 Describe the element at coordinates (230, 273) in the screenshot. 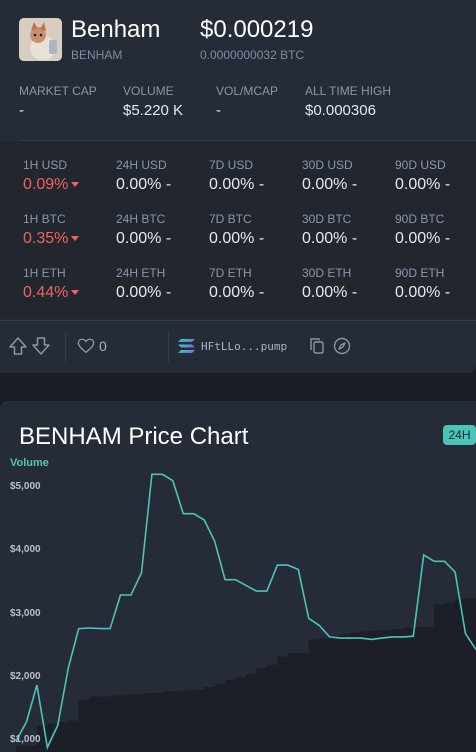

I see `change-label: 7D ETH` at that location.